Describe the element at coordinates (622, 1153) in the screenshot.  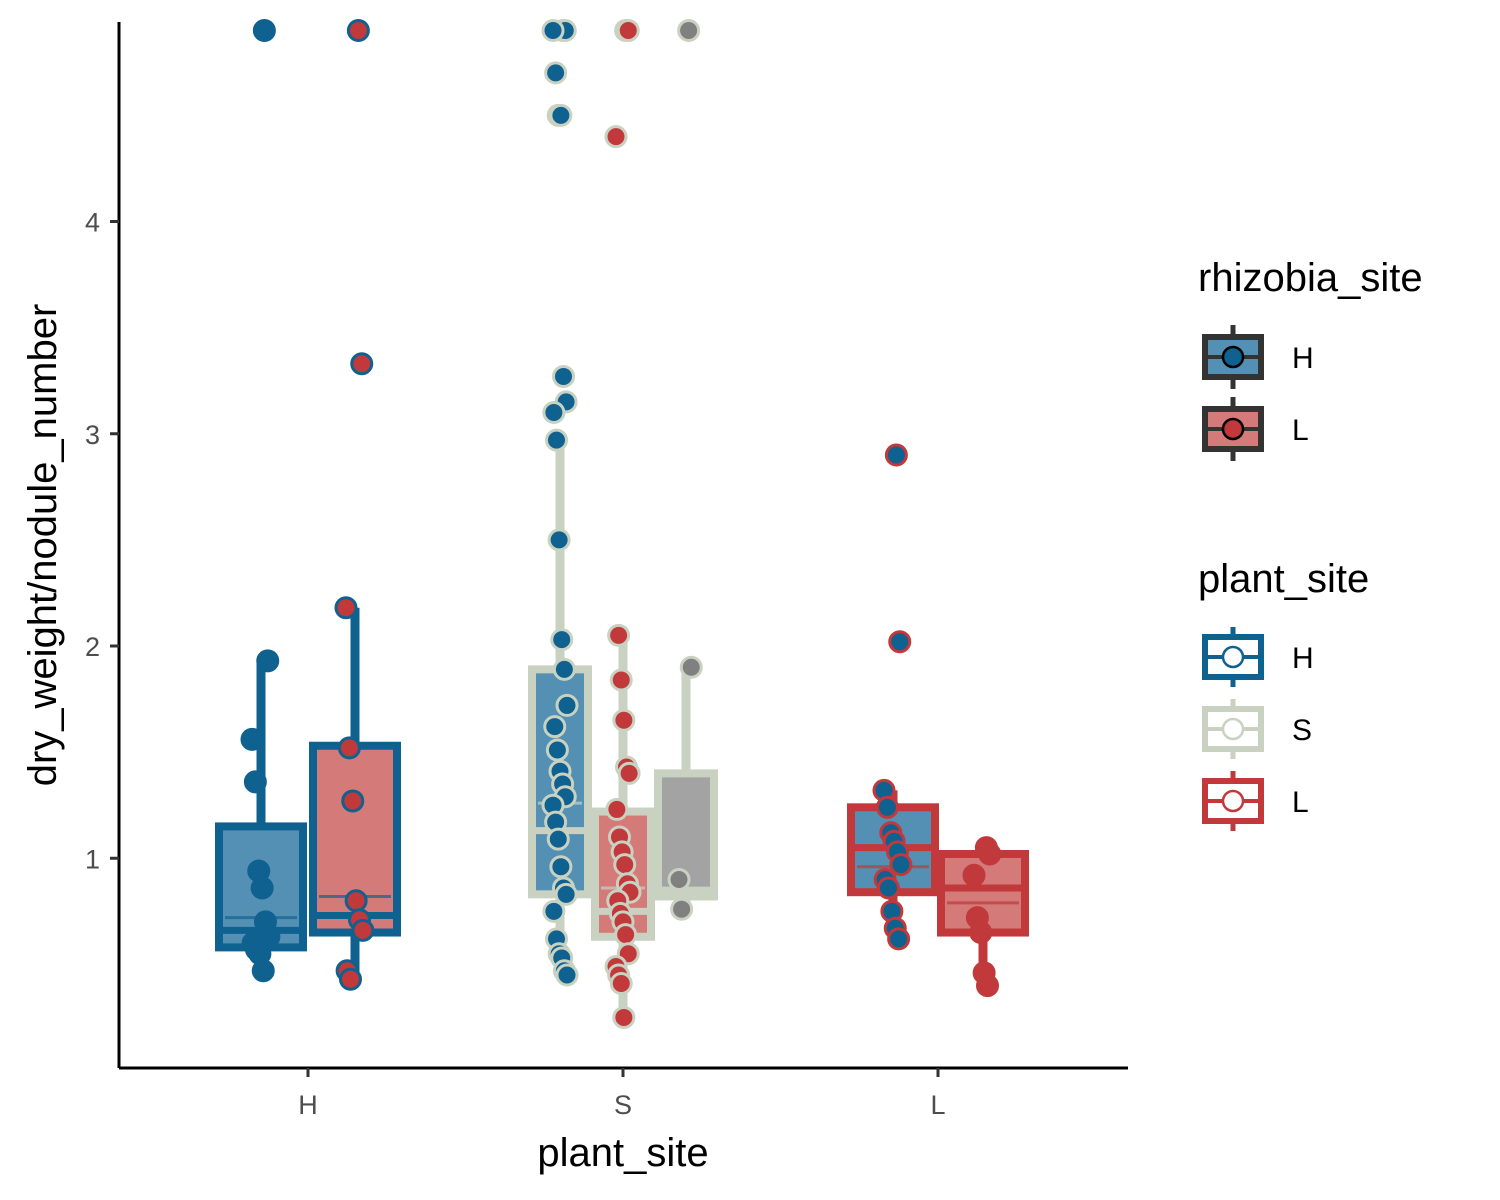
I see `x-axis-title: plant_site` at that location.